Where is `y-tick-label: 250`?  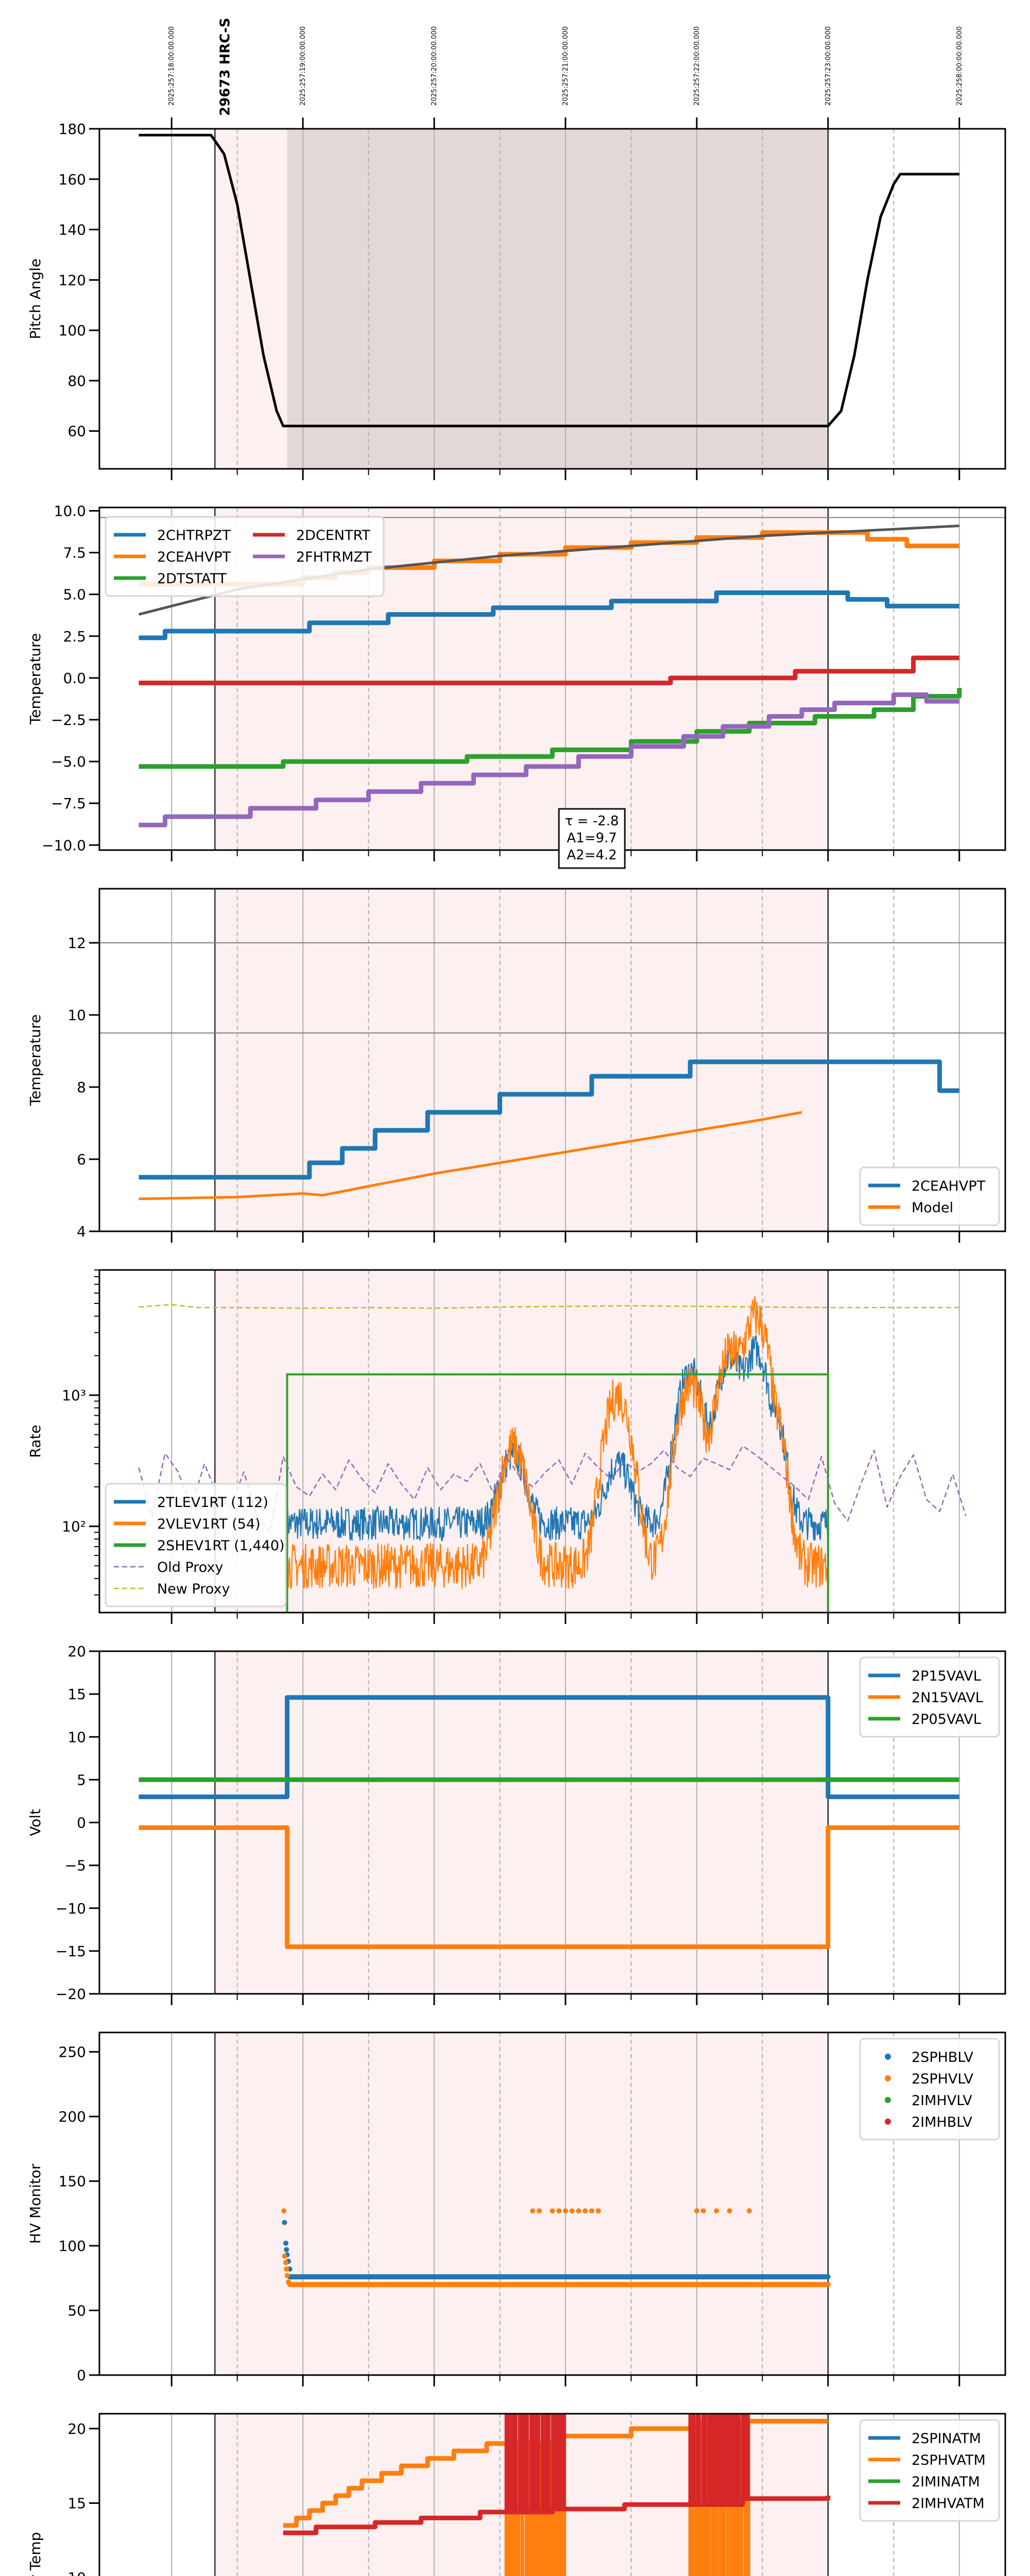 y-tick-label: 250 is located at coordinates (72, 2052).